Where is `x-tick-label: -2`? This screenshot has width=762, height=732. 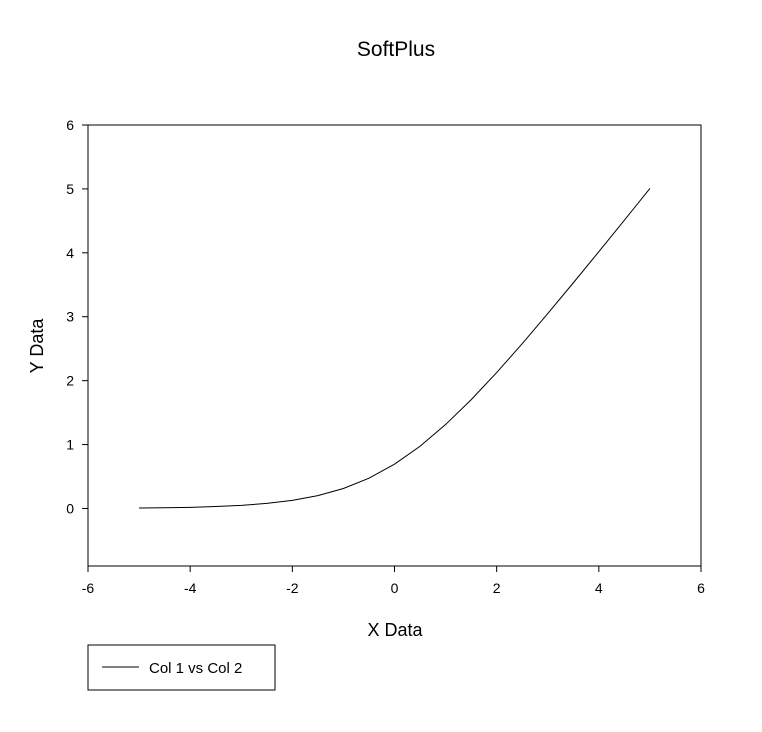 x-tick-label: -2 is located at coordinates (292, 588).